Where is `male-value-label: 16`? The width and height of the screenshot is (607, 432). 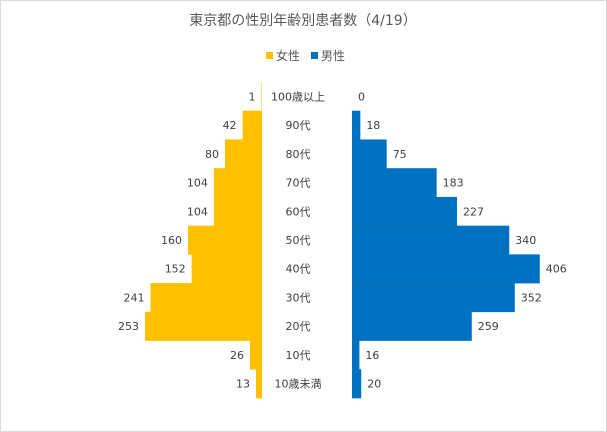
male-value-label: 16 is located at coordinates (372, 355).